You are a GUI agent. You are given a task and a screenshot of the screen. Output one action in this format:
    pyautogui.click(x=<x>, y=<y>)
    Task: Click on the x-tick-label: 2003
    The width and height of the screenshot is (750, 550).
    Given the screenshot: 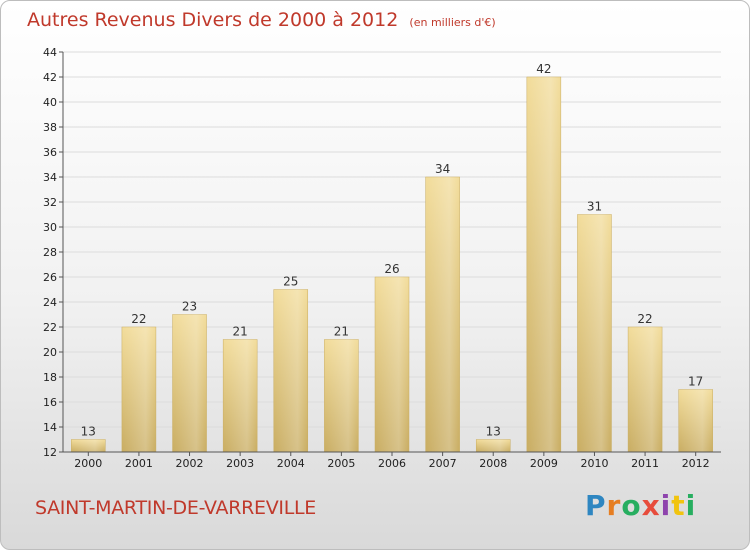 What is the action you would take?
    pyautogui.click(x=240, y=463)
    